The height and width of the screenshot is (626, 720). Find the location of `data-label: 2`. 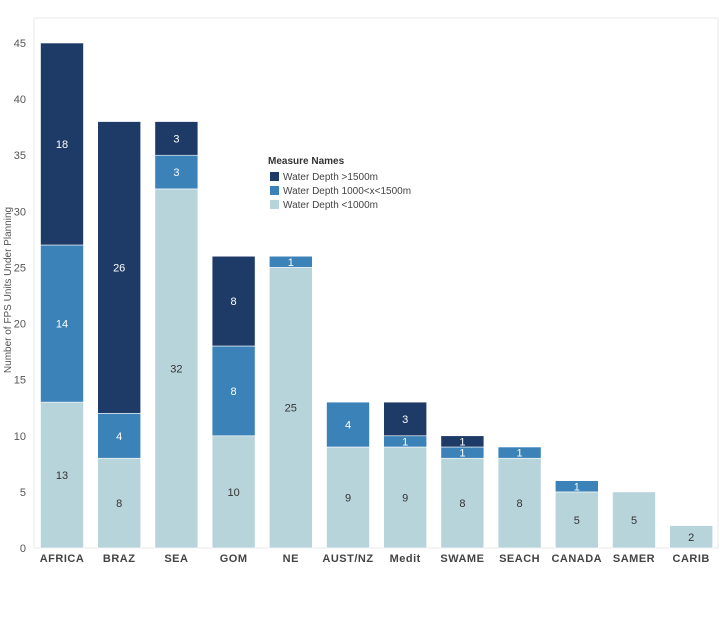

data-label: 2 is located at coordinates (691, 538).